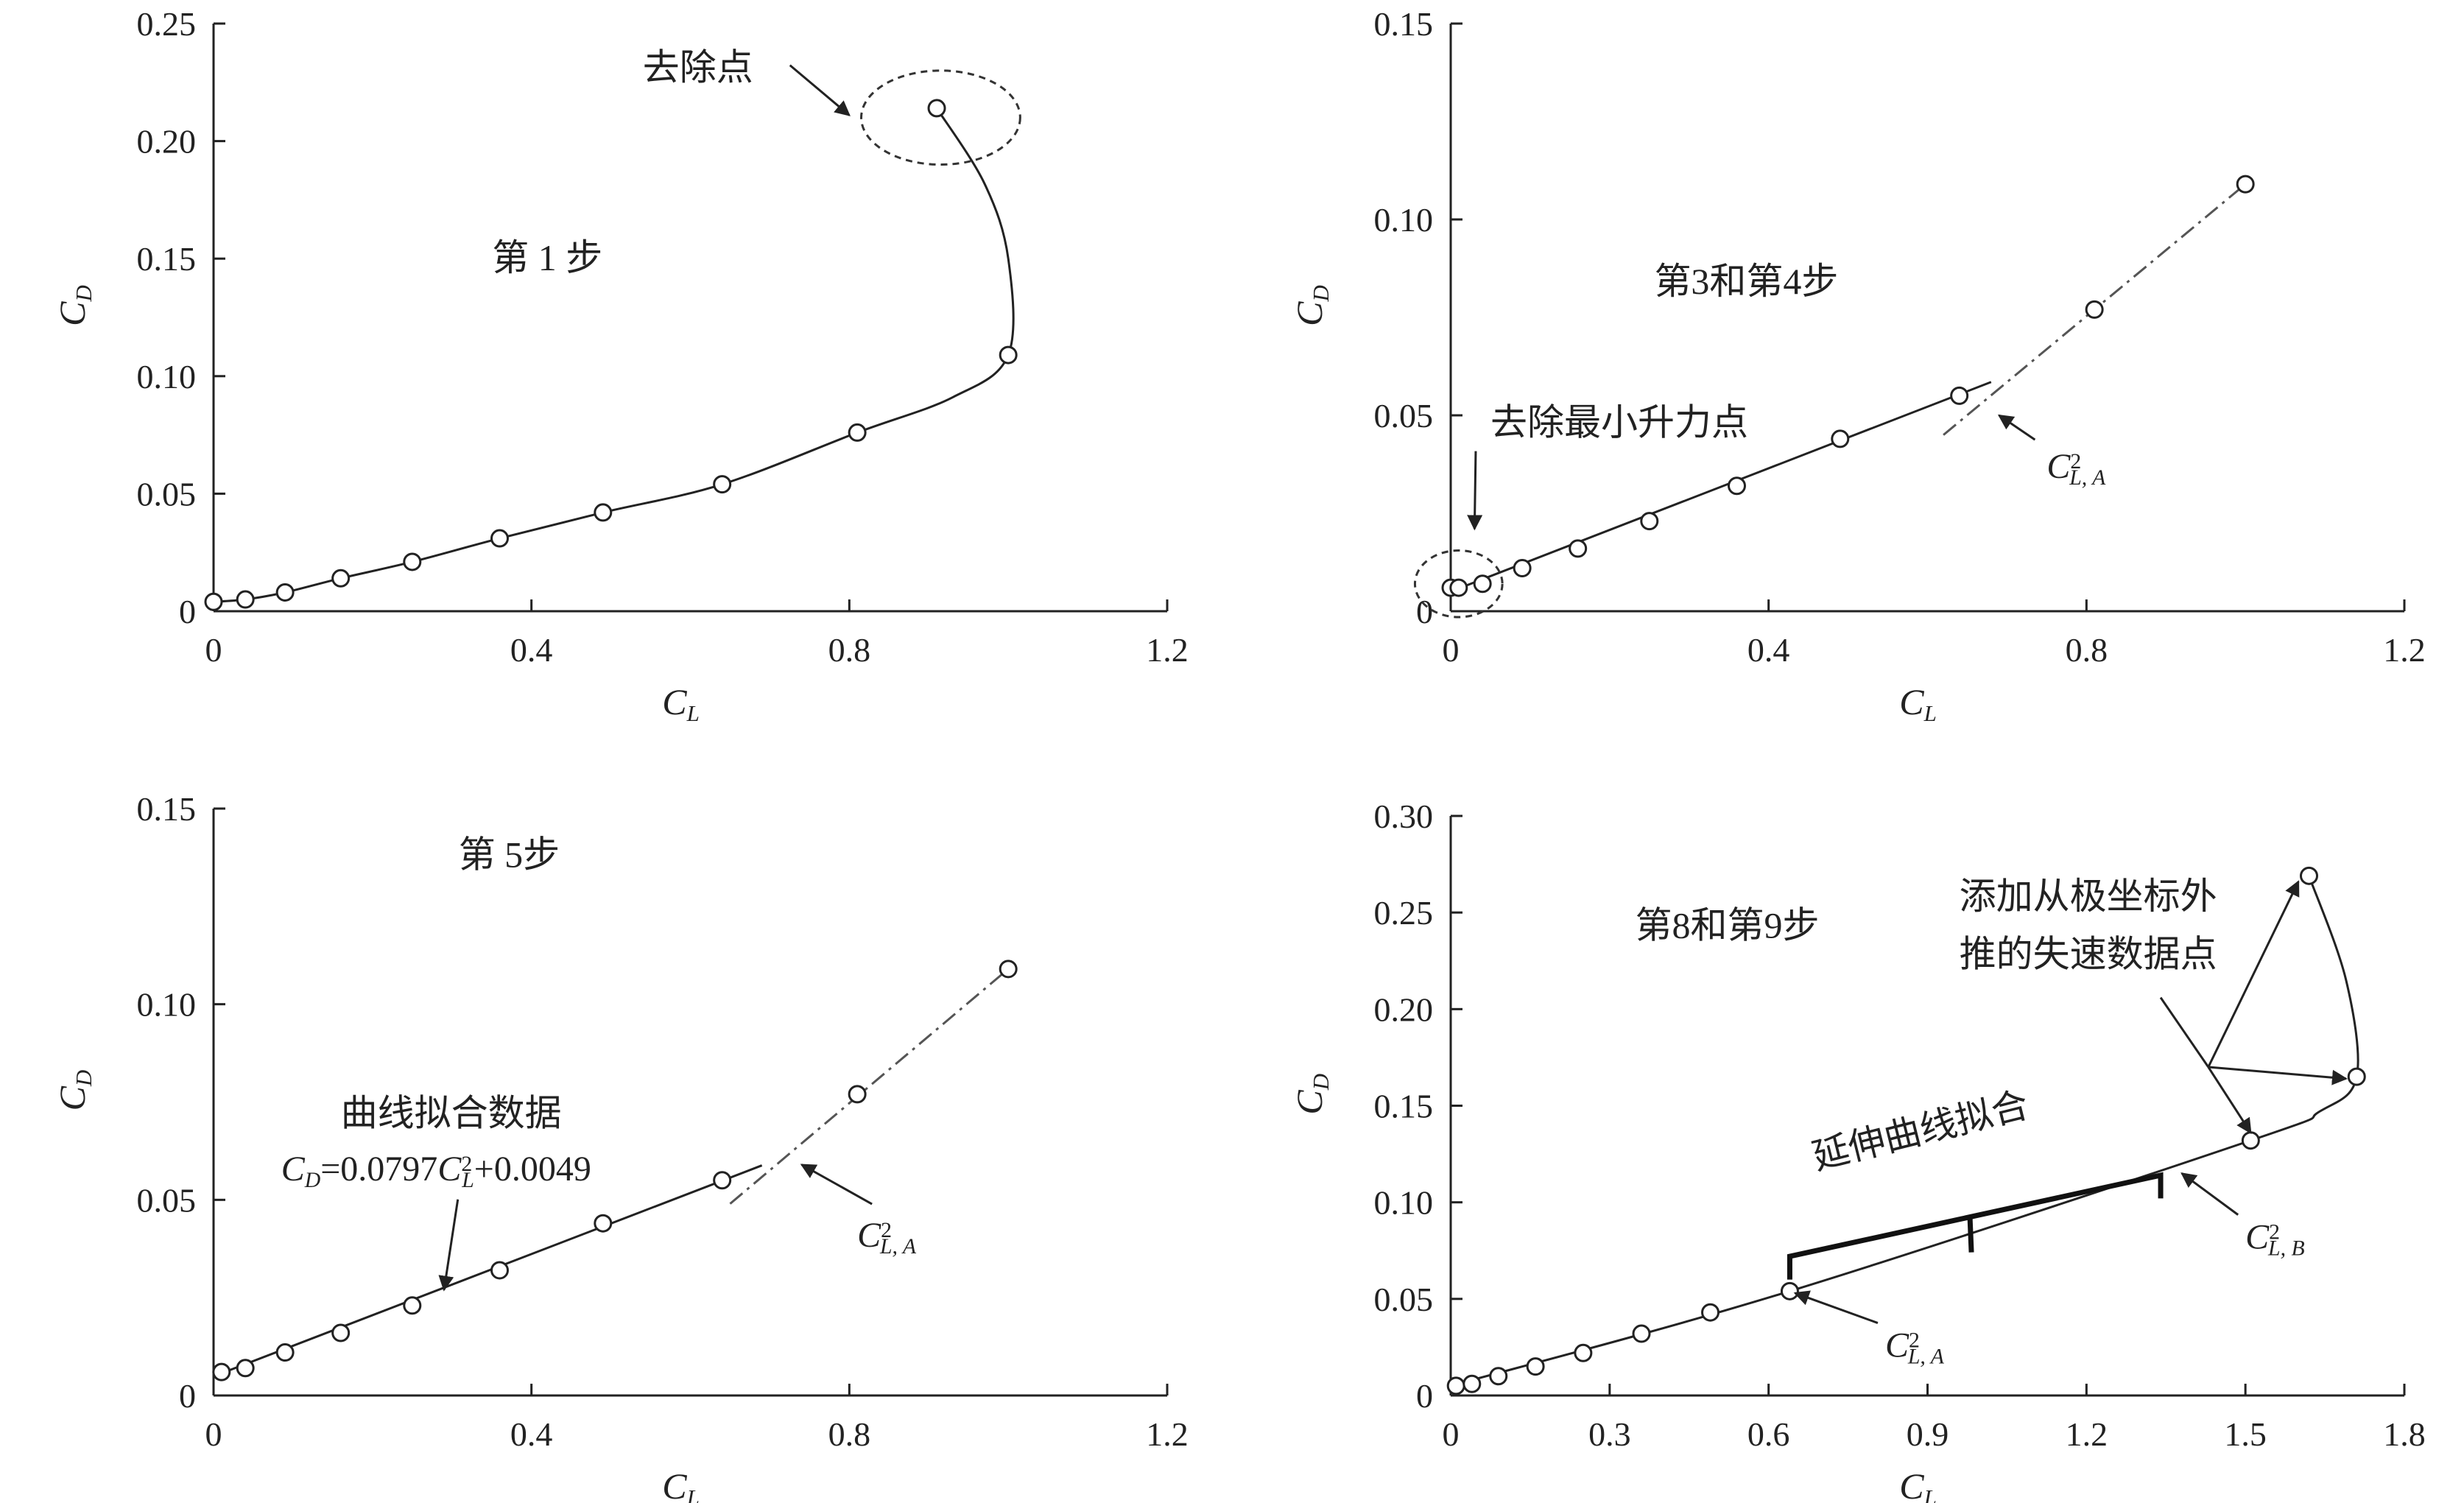  What do you see at coordinates (509, 855) in the screenshot?
I see `panel-label: 第 5步` at bounding box center [509, 855].